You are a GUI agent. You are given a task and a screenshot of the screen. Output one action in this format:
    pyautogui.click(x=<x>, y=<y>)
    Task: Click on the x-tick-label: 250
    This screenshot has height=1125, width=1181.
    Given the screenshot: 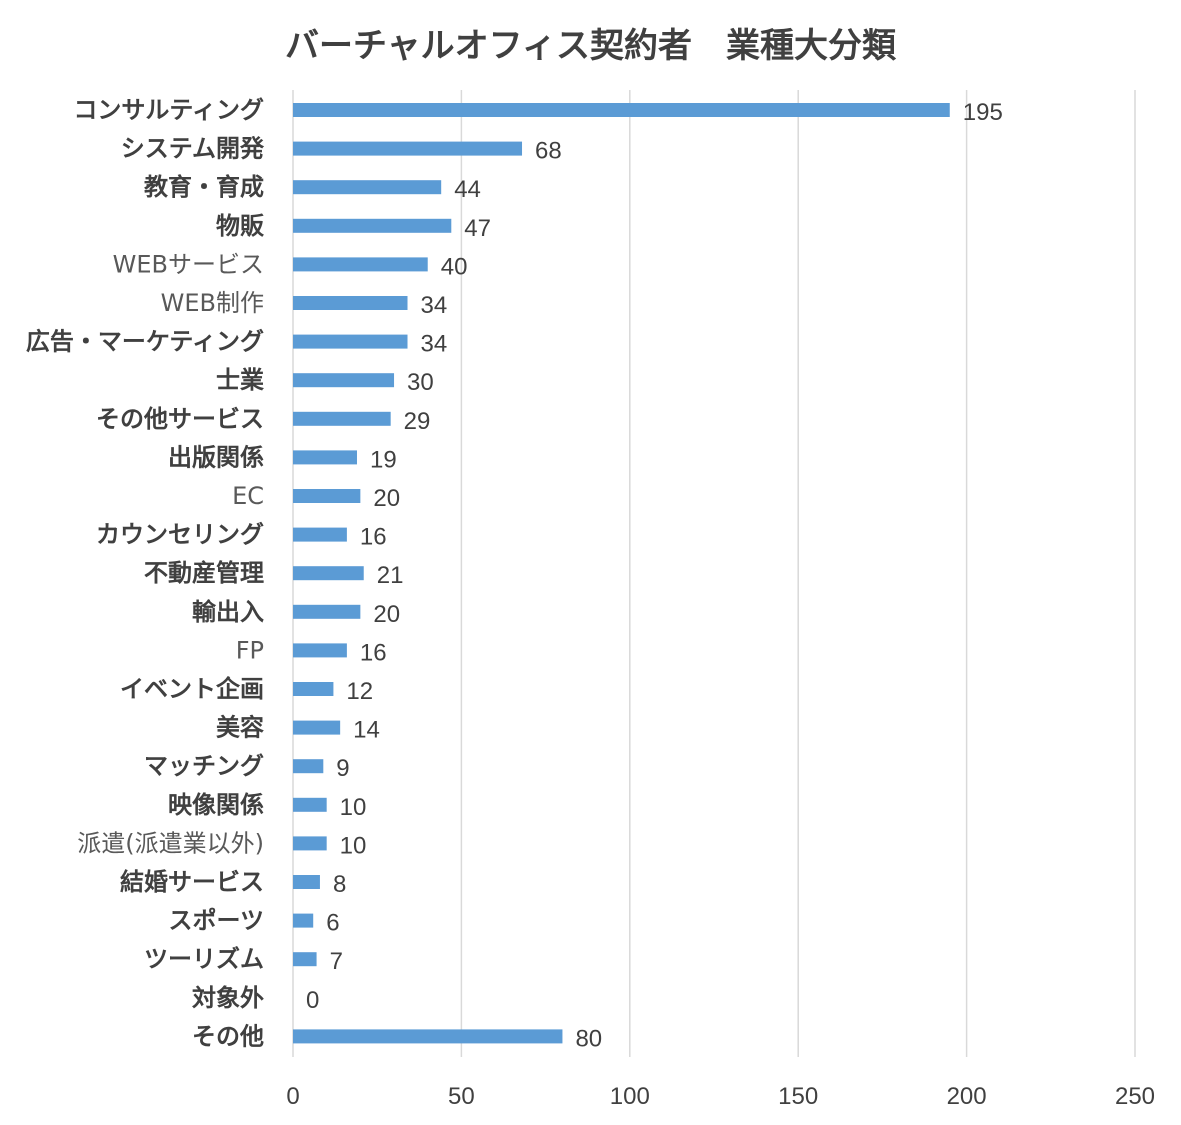 What is the action you would take?
    pyautogui.click(x=1135, y=1096)
    